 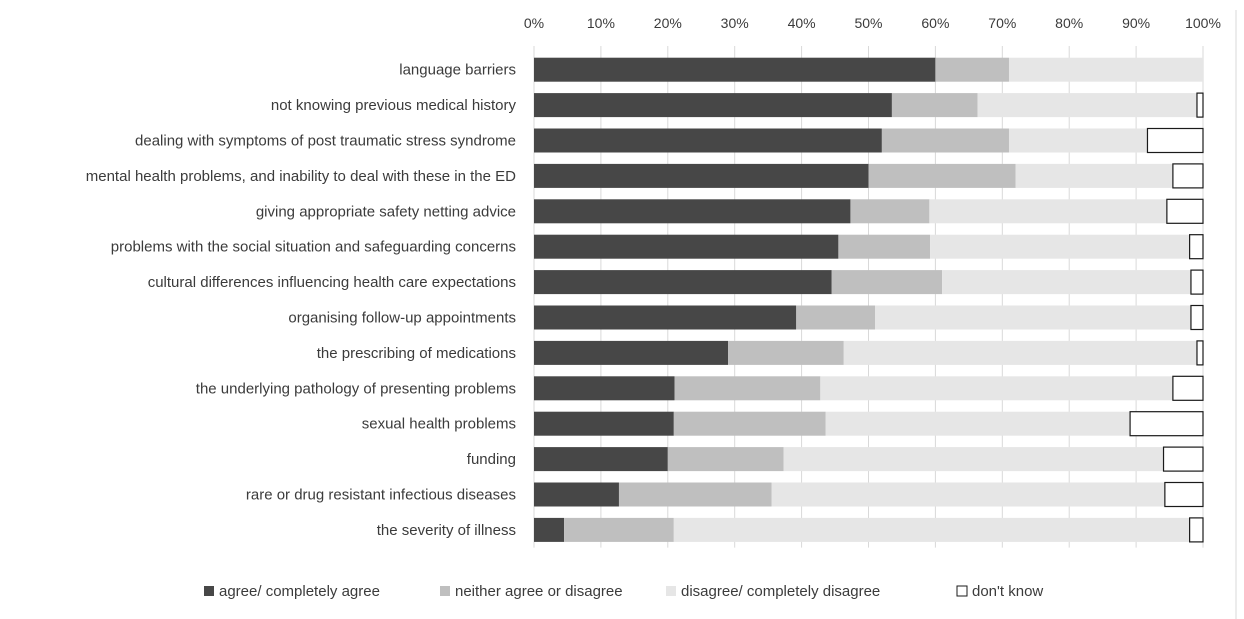 I want to click on x-tick-label: 10%, so click(x=601, y=23).